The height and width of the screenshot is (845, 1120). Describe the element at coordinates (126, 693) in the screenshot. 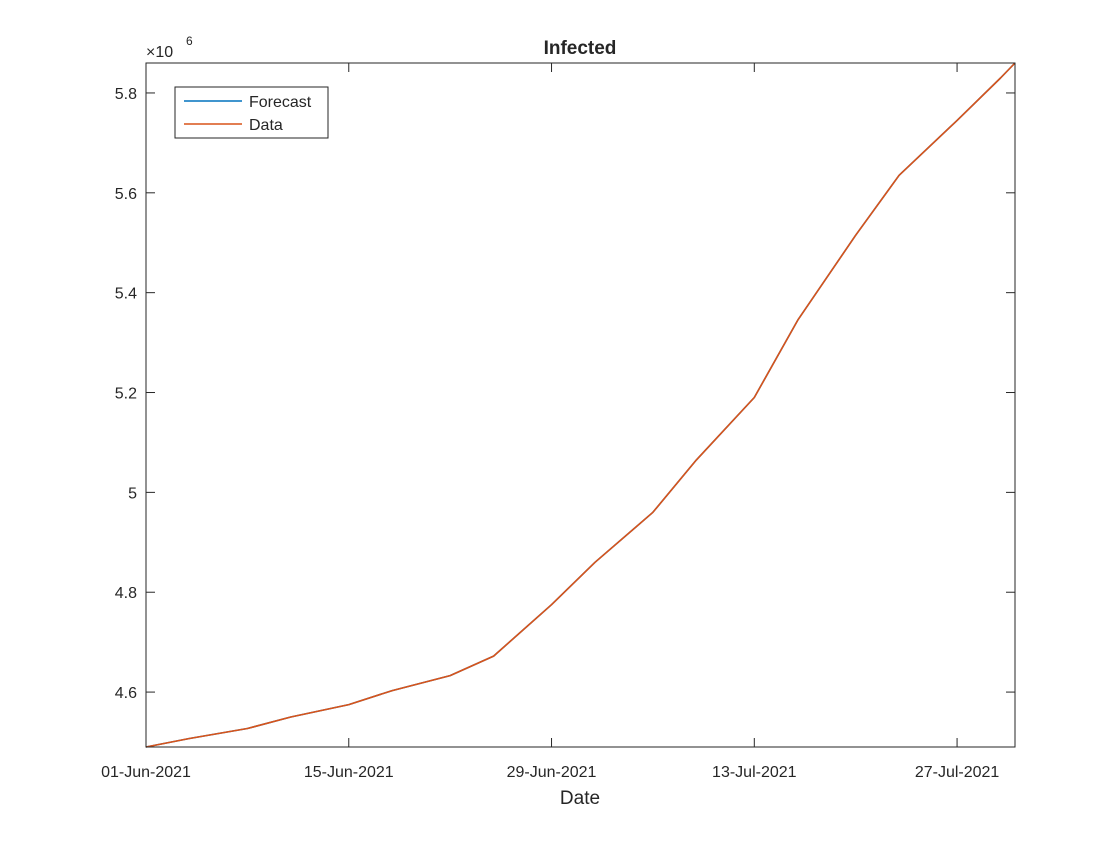

I see `y-tick-label: 4.6` at that location.